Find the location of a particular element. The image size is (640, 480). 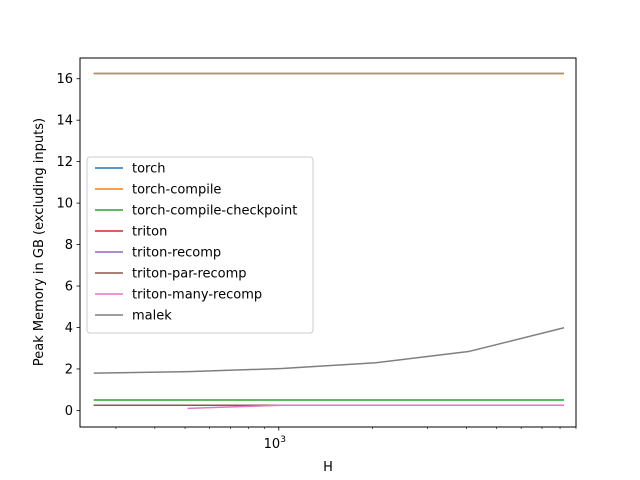

y-tick-label: 16 is located at coordinates (64, 79).